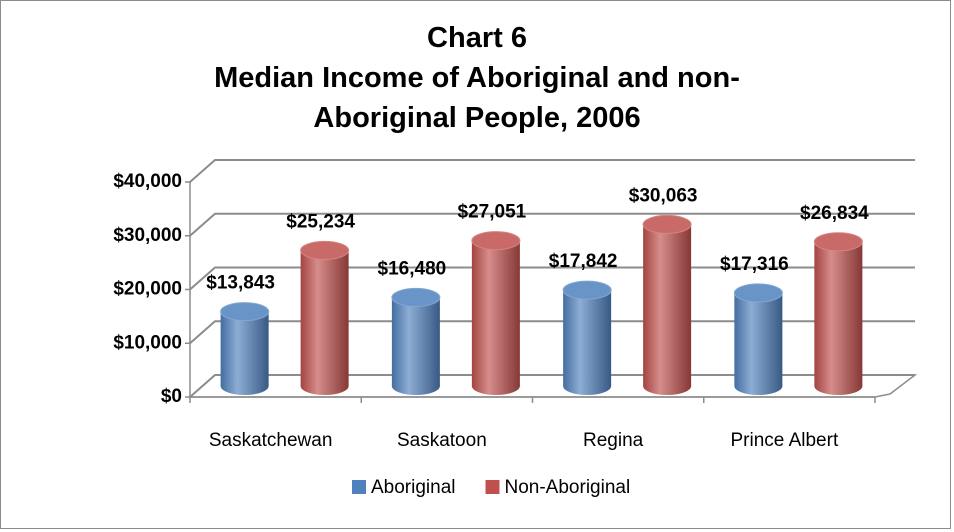  What do you see at coordinates (412, 268) in the screenshot?
I see `value-label: $16,480` at bounding box center [412, 268].